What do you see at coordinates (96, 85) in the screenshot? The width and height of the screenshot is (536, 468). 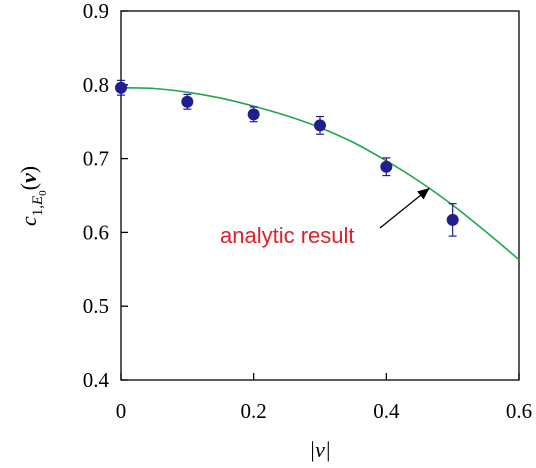 I see `y-tick-label: 0.8` at bounding box center [96, 85].